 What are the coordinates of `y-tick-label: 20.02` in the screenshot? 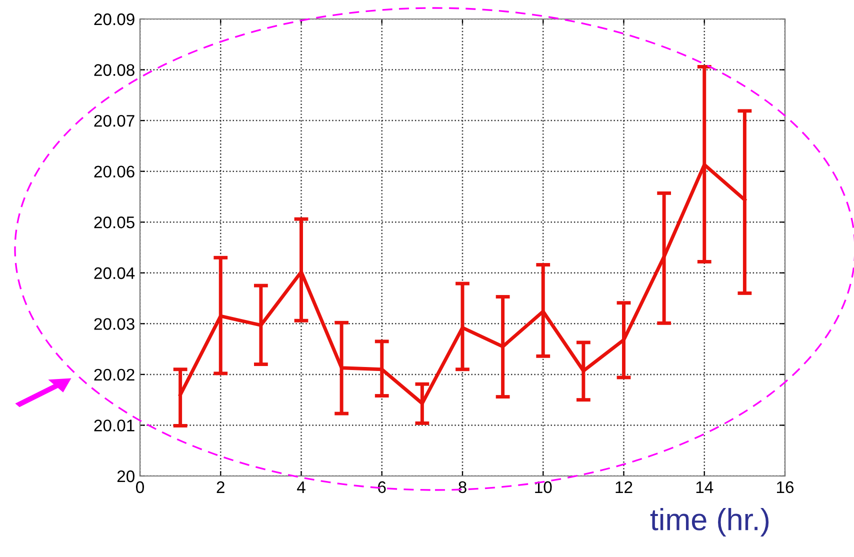 It's located at (114, 374).